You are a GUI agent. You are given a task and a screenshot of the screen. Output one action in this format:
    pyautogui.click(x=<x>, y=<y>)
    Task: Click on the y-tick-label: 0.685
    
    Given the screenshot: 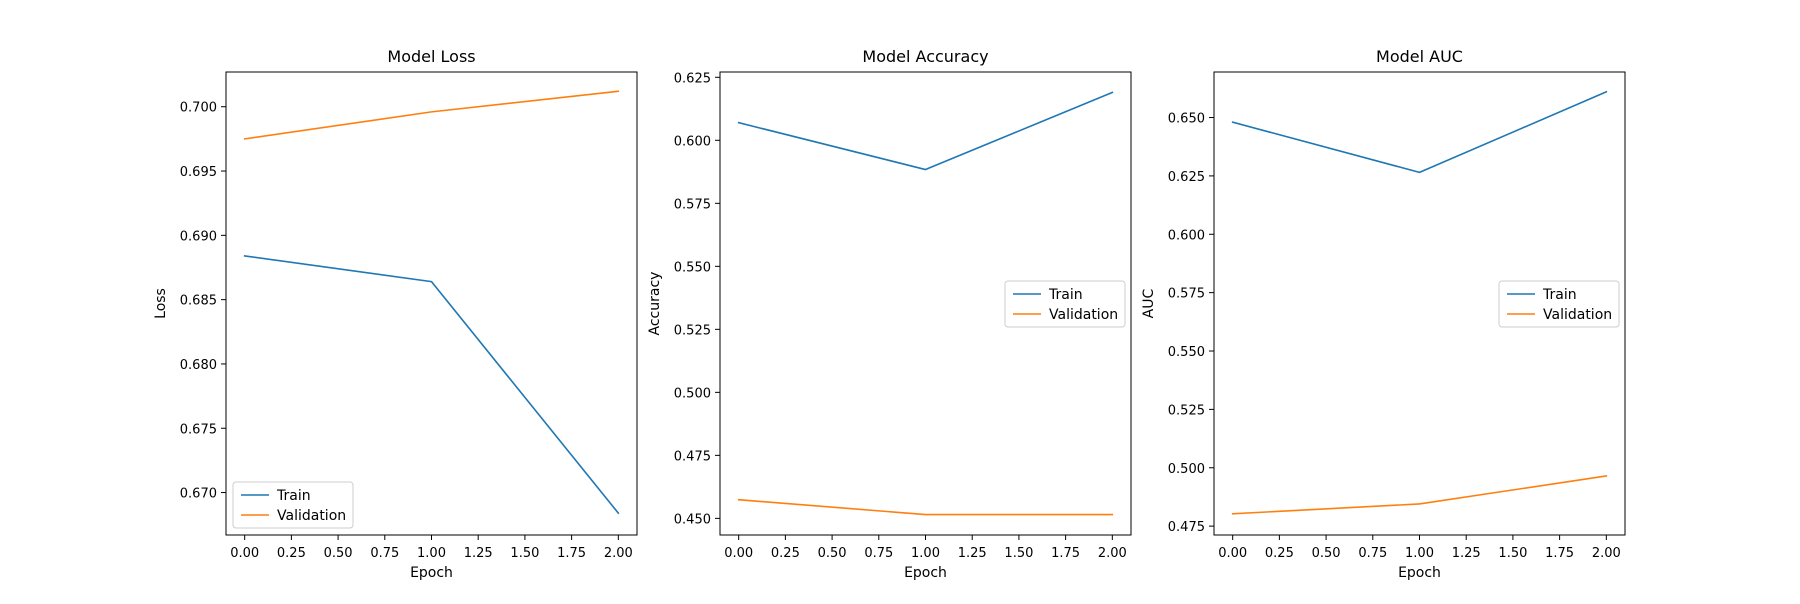 What is the action you would take?
    pyautogui.click(x=198, y=301)
    